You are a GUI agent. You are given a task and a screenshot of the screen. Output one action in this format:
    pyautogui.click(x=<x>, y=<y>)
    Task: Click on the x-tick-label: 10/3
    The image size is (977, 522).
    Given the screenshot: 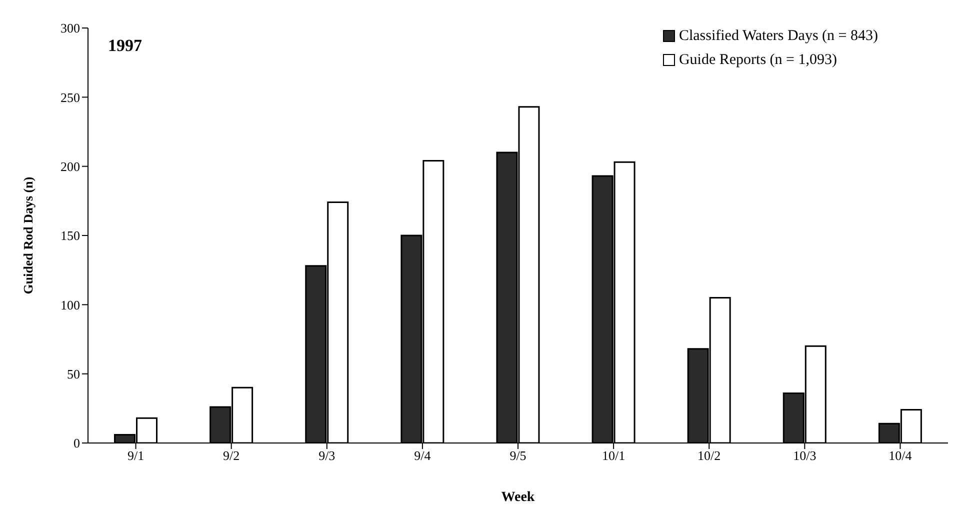 What is the action you would take?
    pyautogui.click(x=804, y=456)
    